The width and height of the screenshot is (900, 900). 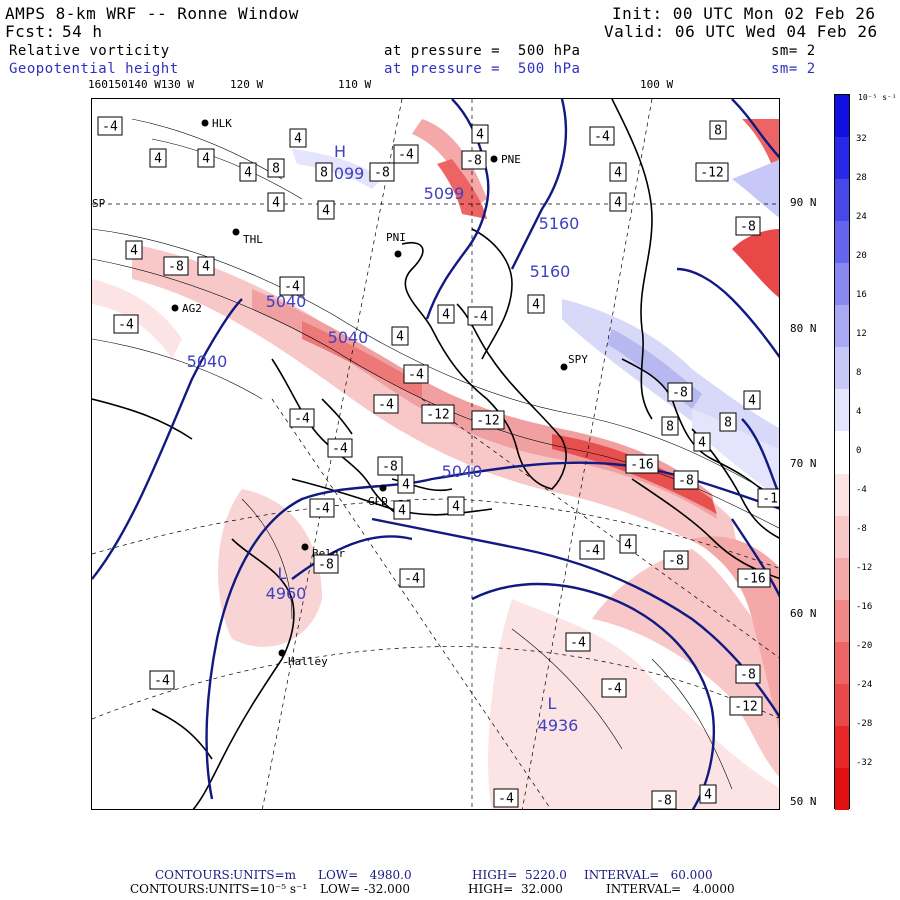 I want to click on lat-label-90: 90 N, so click(x=803, y=202).